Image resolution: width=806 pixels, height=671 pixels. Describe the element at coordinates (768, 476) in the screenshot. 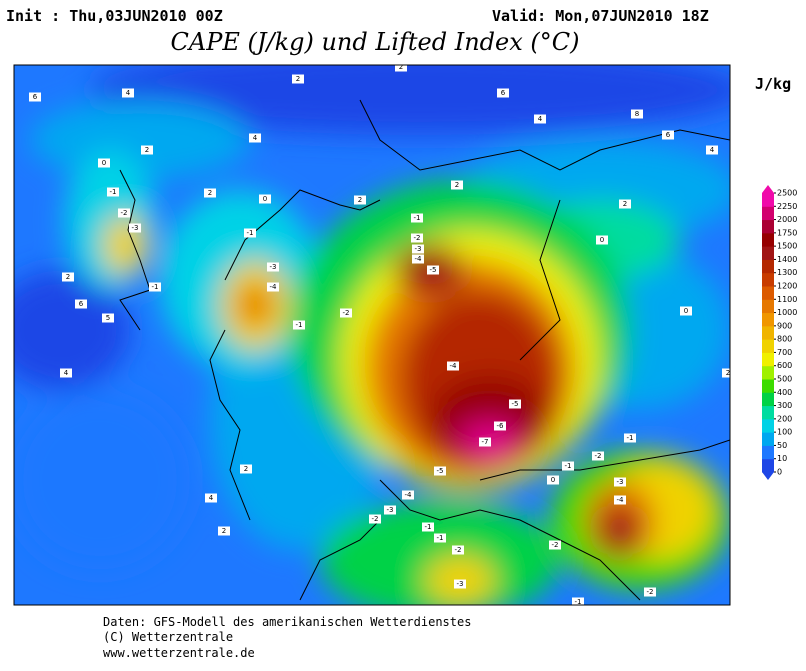

I see `colorbar-tip` at that location.